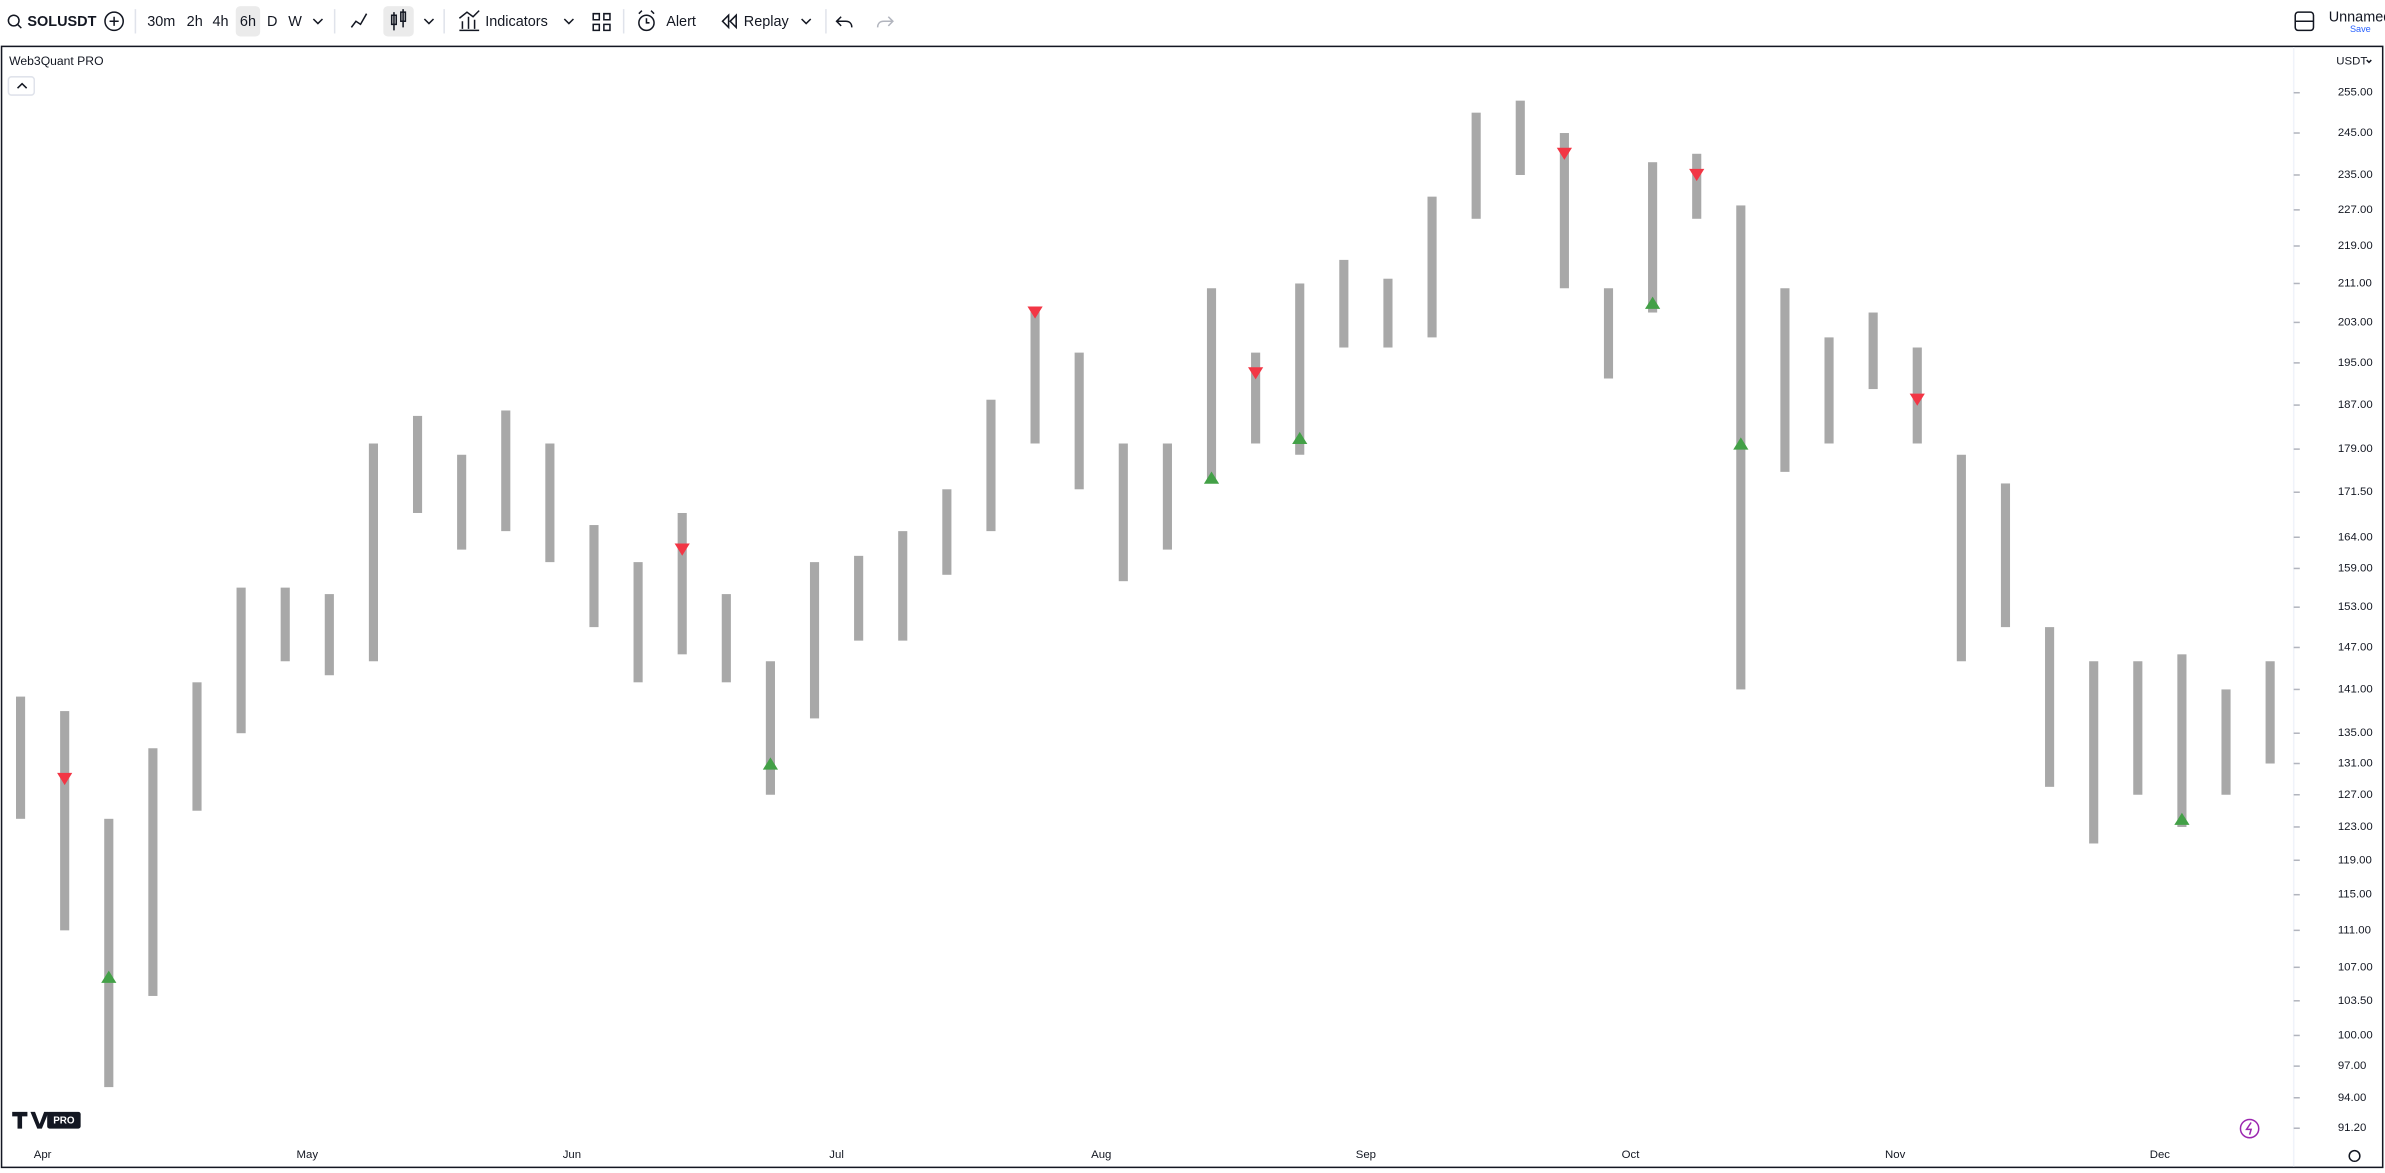  What do you see at coordinates (13, 20) in the screenshot?
I see `search-icon` at bounding box center [13, 20].